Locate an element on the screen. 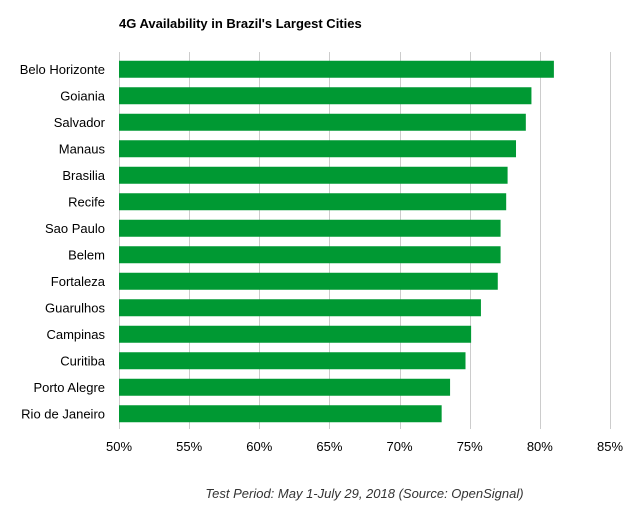  category-label: Belo Horizonte is located at coordinates (62, 69).